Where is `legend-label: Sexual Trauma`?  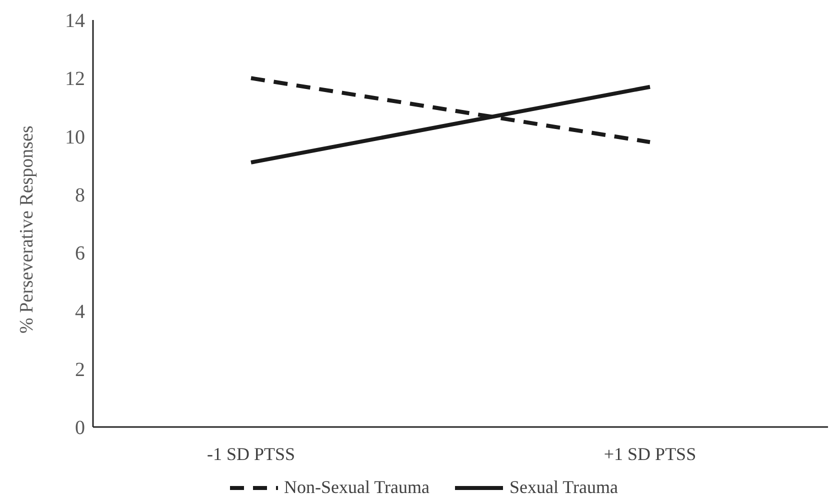
legend-label: Sexual Trauma is located at coordinates (563, 487).